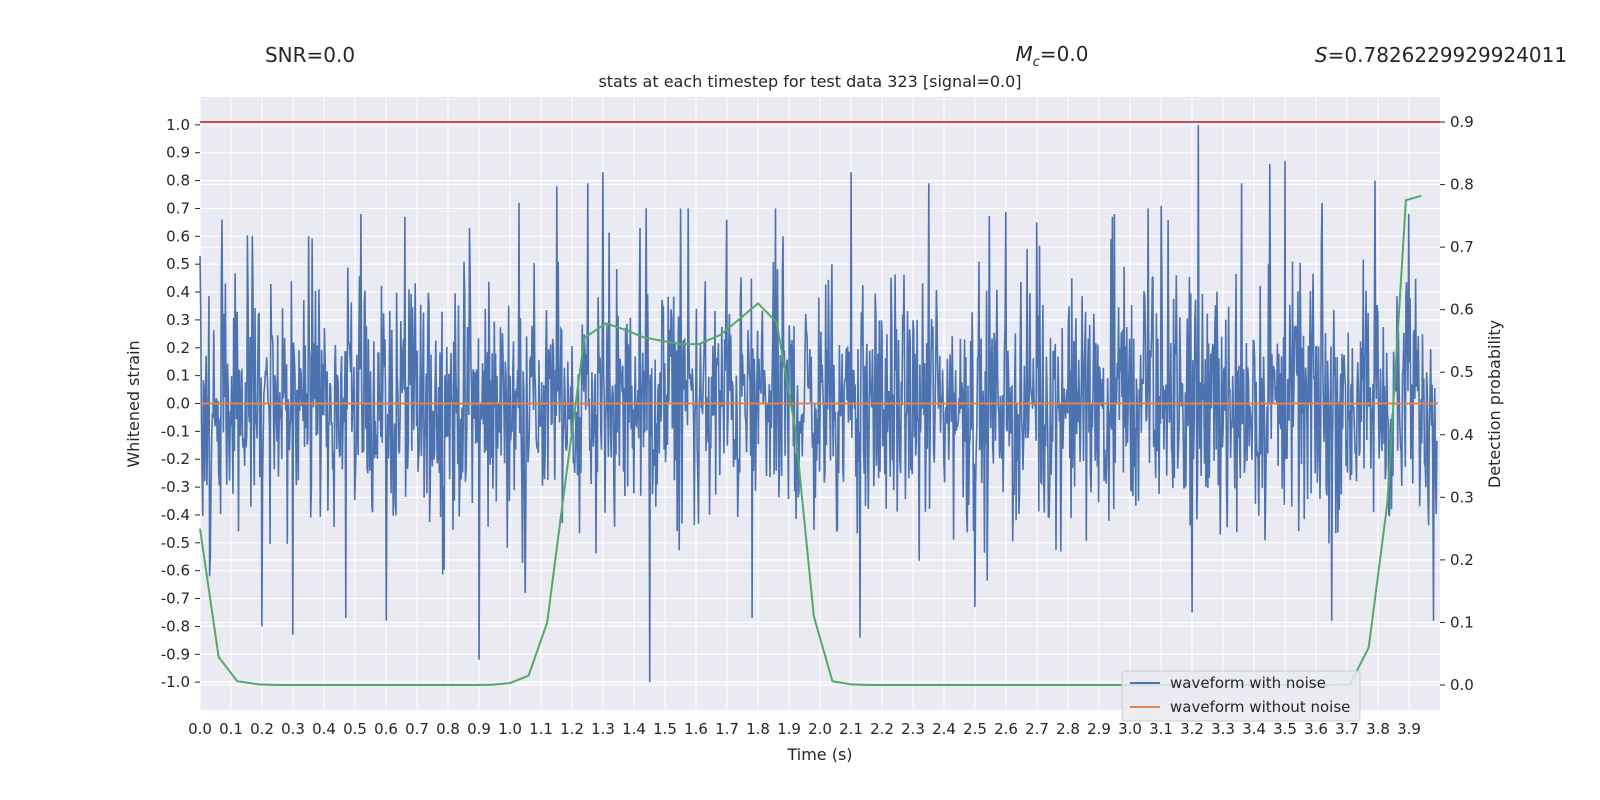  What do you see at coordinates (1462, 372) in the screenshot?
I see `y-right-tick-label: 0.5` at bounding box center [1462, 372].